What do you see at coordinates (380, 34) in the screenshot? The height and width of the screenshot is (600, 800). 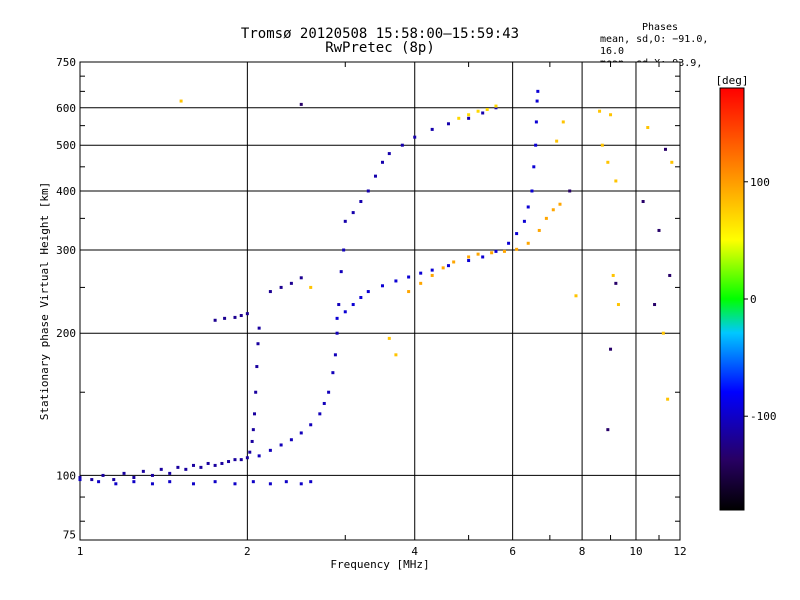 I see `chart-title: Tromsø 20120508 15:58:00–15:59:43` at bounding box center [380, 34].